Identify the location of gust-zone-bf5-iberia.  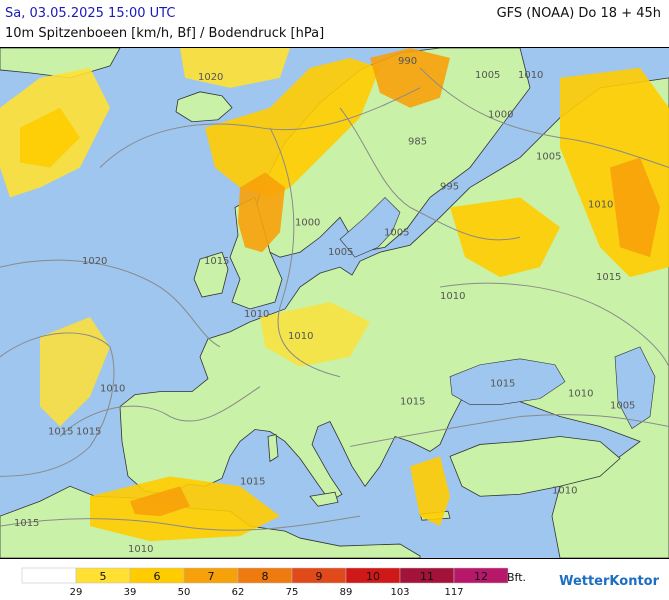
(75, 371).